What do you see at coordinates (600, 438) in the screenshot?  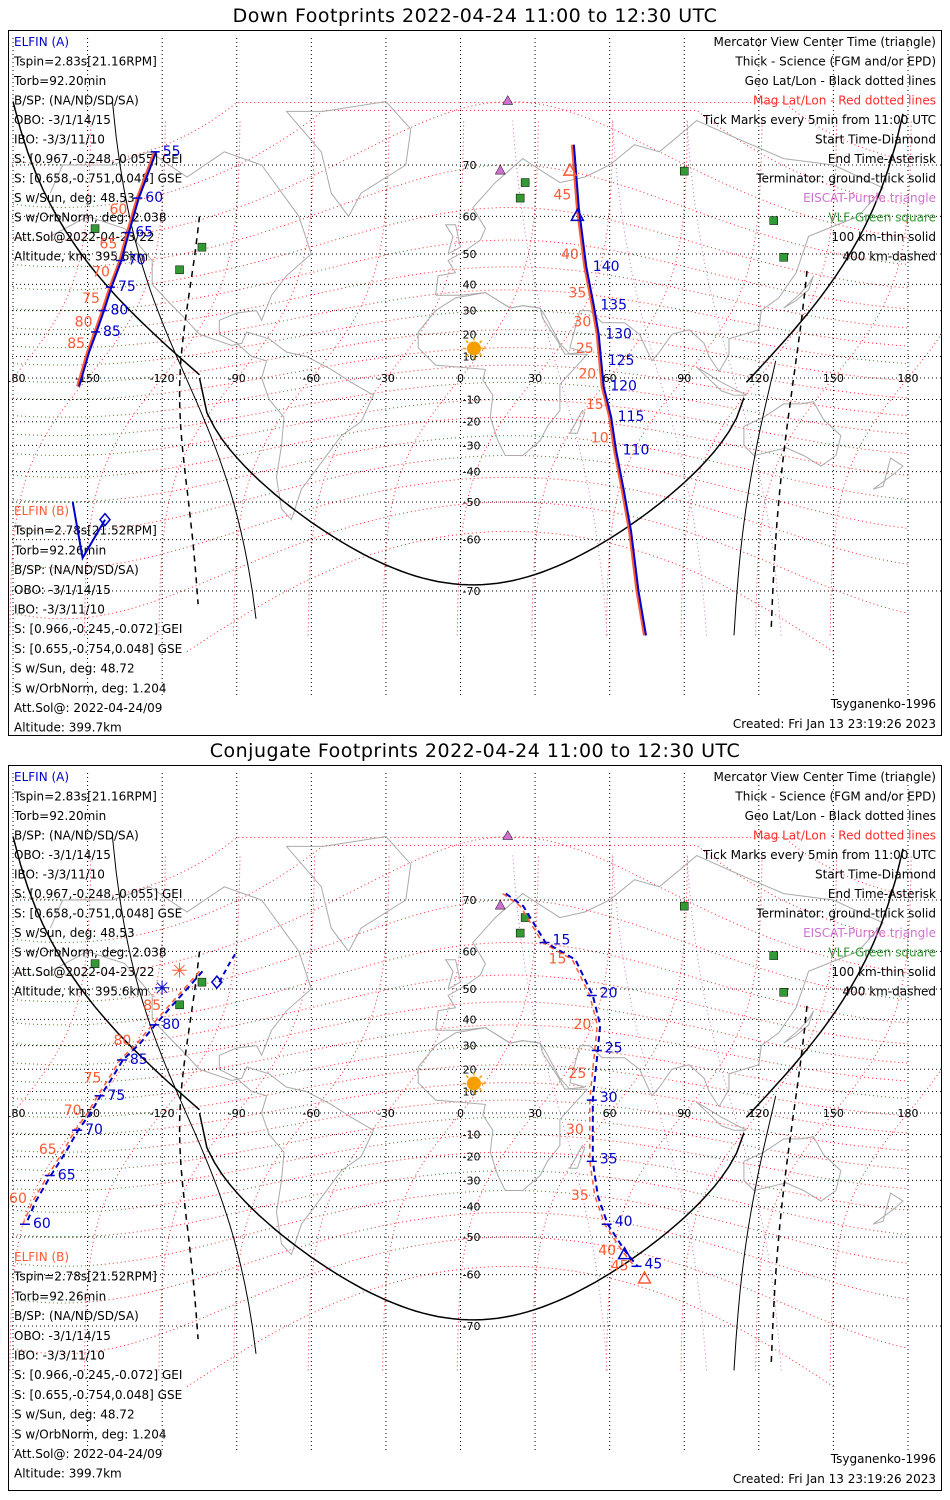 I see `elfin-b-tick-label: 10` at bounding box center [600, 438].